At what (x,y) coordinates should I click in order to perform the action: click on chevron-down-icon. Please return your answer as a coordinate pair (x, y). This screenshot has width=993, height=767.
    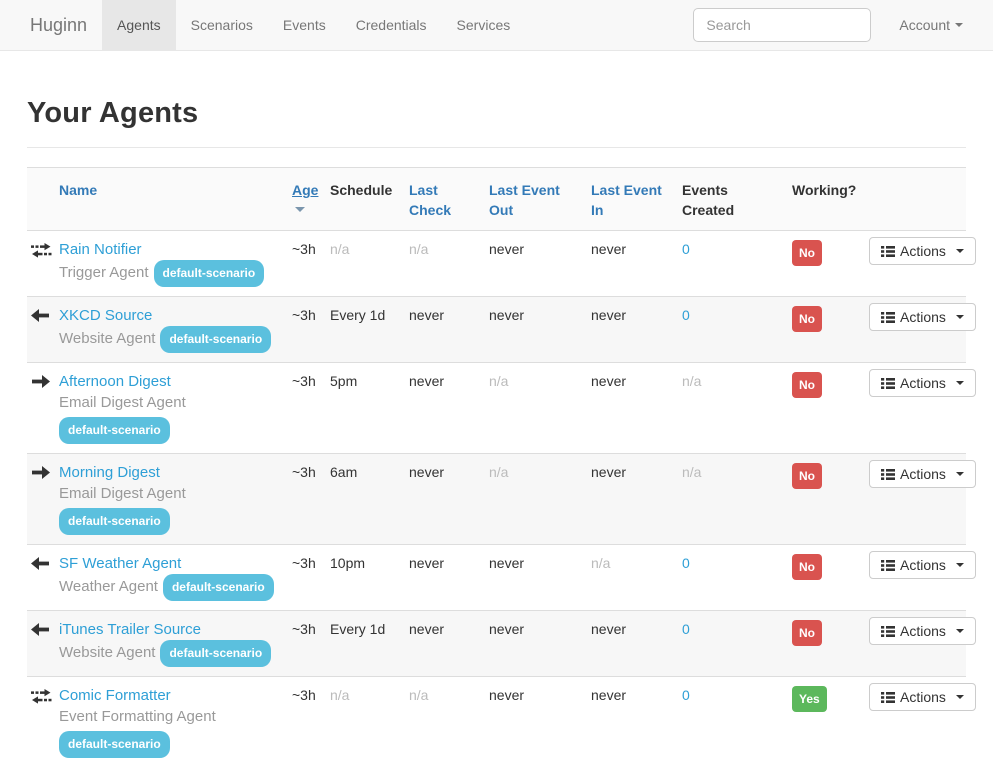
    Looking at the image, I should click on (959, 25).